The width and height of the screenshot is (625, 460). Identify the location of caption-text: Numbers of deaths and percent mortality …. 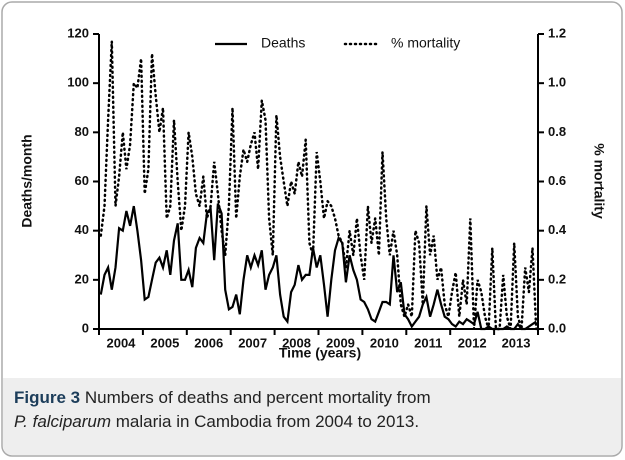
(255, 397).